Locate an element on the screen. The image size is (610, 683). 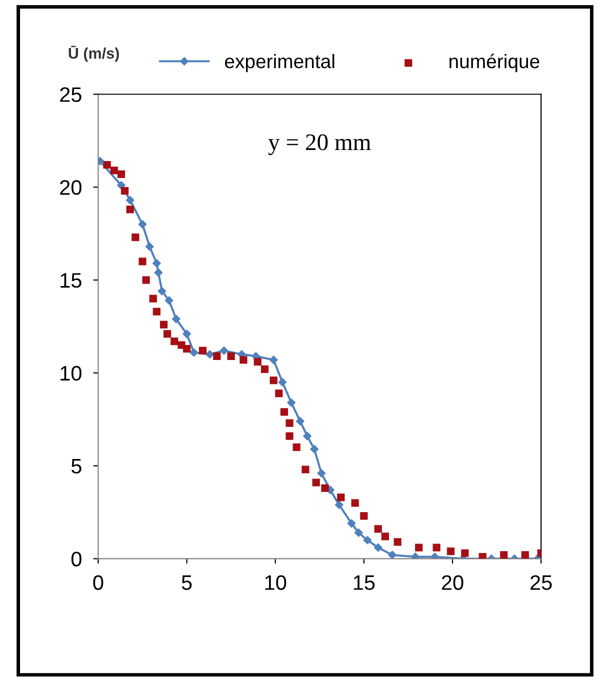
x-tick-label: 15 is located at coordinates (364, 582).